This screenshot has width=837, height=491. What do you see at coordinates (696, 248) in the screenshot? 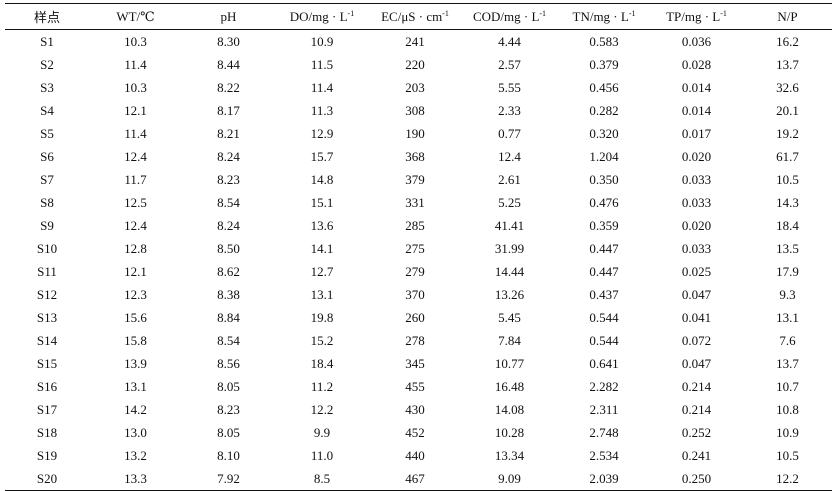
I see `cell-tp: 0.033` at bounding box center [696, 248].